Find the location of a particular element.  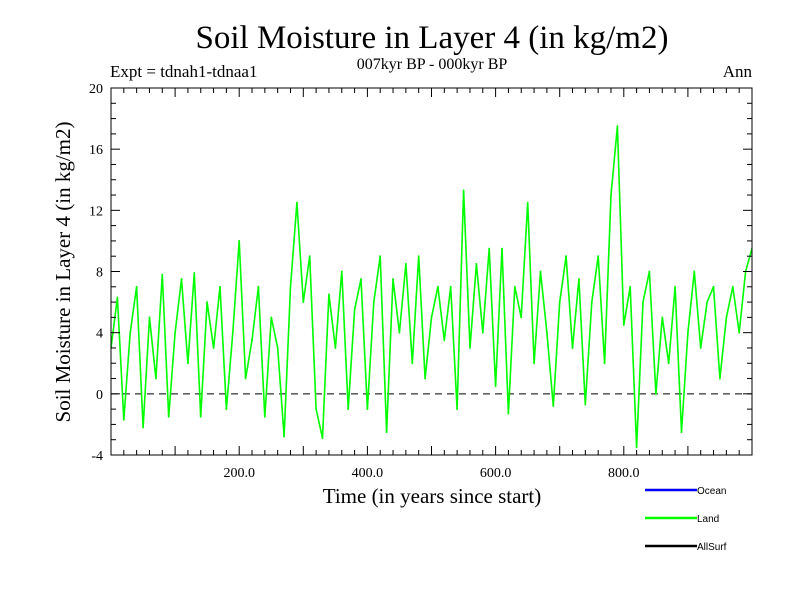

x-tick-label: 800.0 is located at coordinates (624, 473).